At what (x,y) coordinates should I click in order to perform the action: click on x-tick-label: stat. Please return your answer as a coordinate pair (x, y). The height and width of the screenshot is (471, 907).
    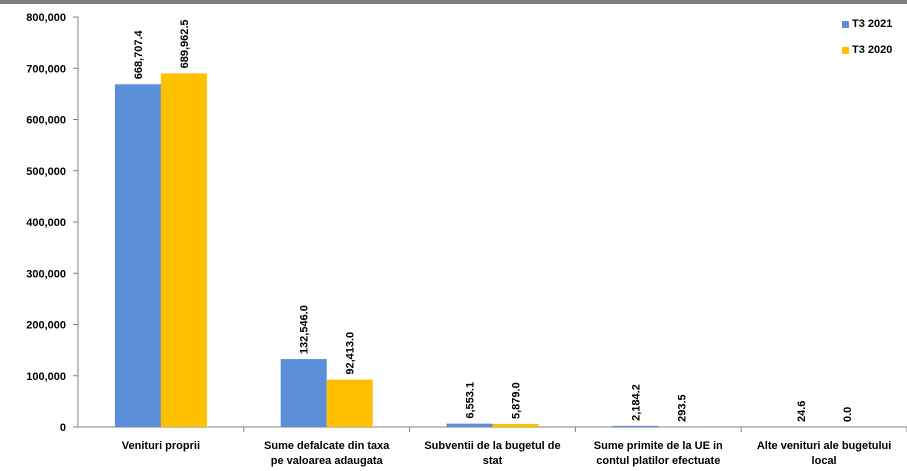
    Looking at the image, I should click on (493, 461).